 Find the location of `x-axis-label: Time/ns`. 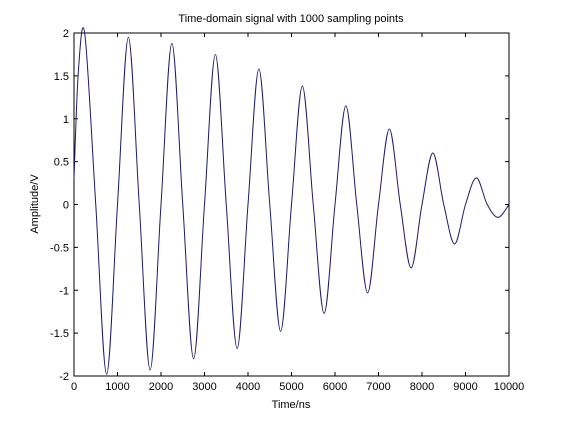

x-axis-label: Time/ns is located at coordinates (291, 405).